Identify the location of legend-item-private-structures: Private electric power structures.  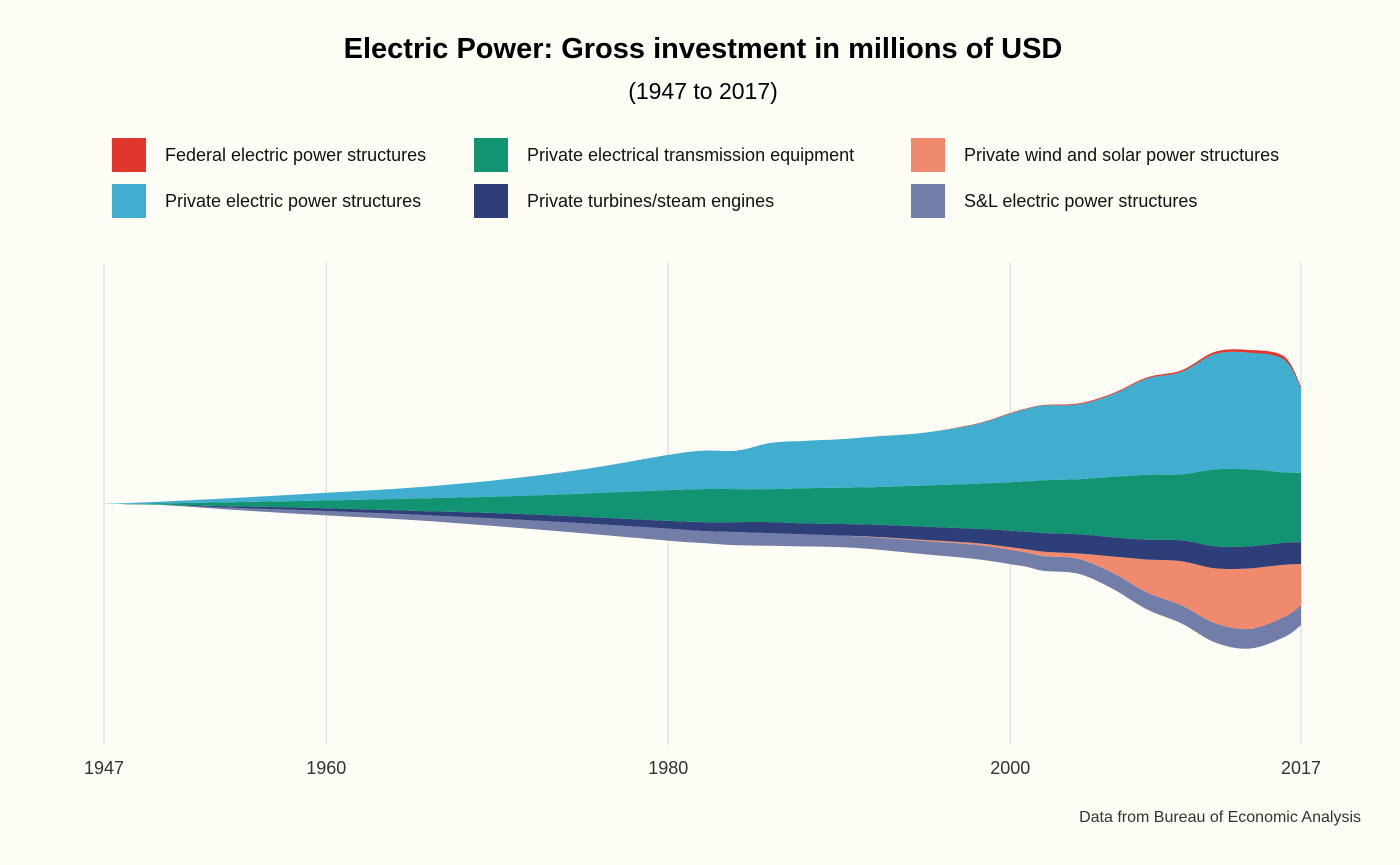
(266, 201).